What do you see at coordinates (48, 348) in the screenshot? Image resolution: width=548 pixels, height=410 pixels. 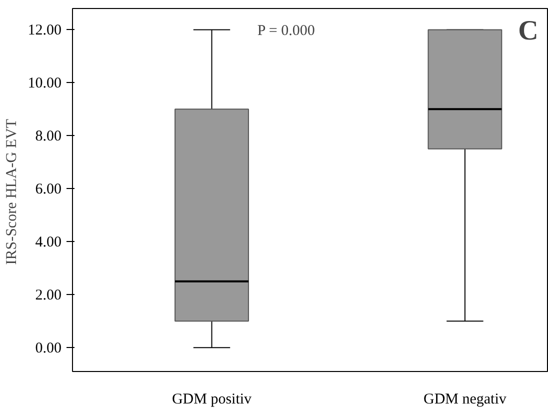 I see `y-tick-label: 0.00` at bounding box center [48, 348].